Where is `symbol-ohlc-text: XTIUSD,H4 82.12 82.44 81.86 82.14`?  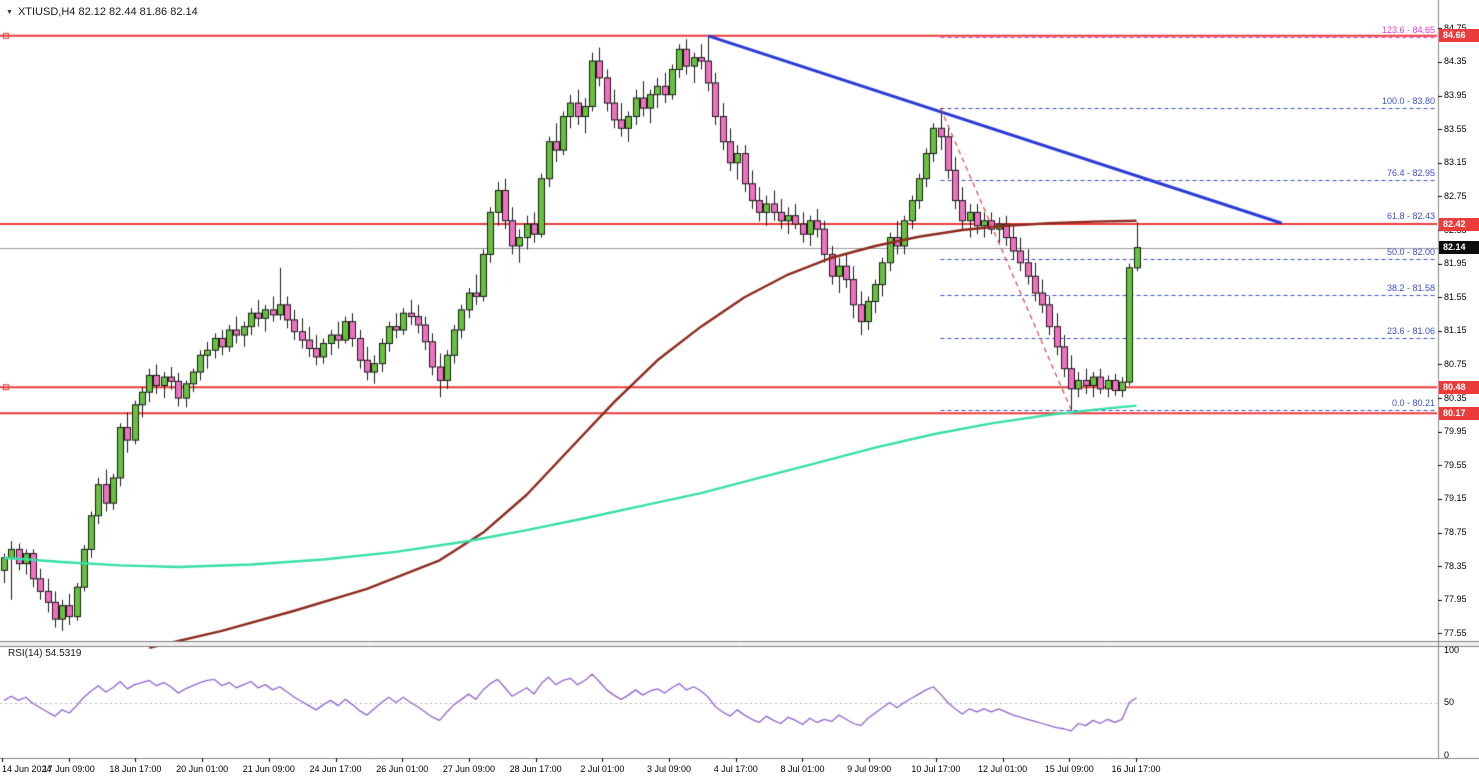
symbol-ohlc-text: XTIUSD,H4 82.12 82.44 81.86 82.14 is located at coordinates (107, 12).